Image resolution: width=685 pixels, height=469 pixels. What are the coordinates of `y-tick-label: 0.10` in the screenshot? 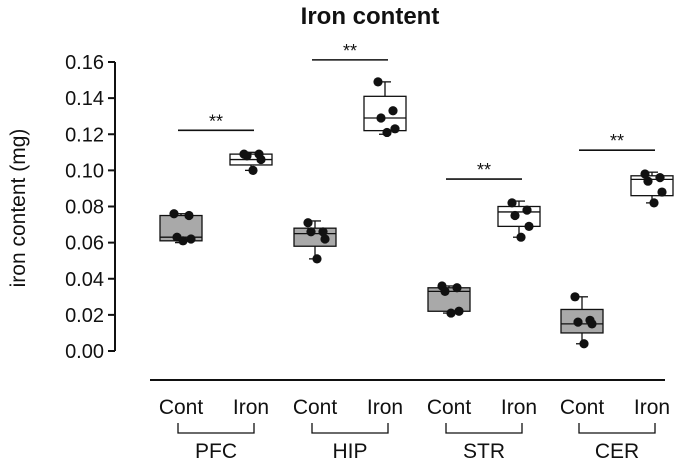 It's located at (84, 171).